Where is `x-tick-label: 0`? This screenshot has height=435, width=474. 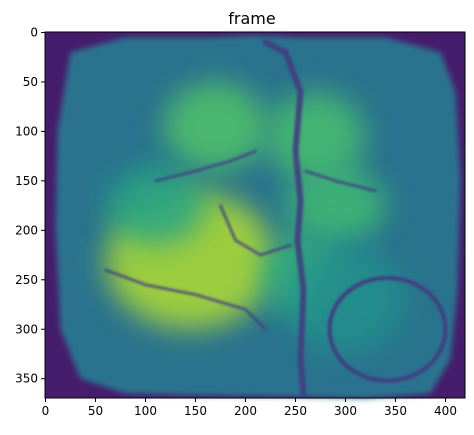
x-tick-label: 0 is located at coordinates (46, 411).